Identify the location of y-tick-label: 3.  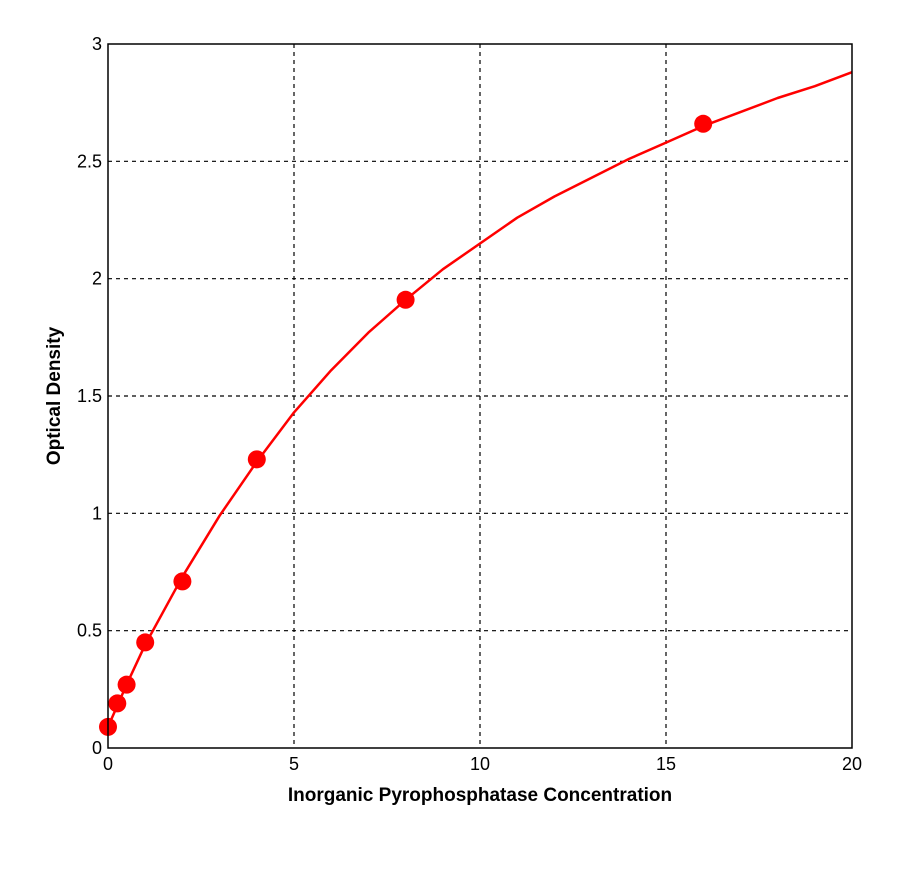
(97, 44).